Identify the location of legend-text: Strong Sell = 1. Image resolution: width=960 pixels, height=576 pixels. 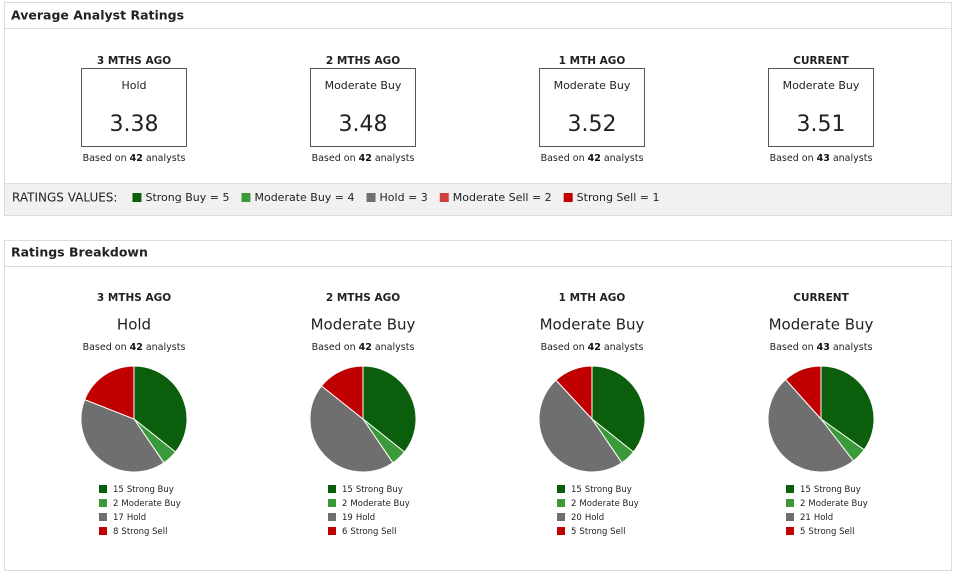
(618, 197).